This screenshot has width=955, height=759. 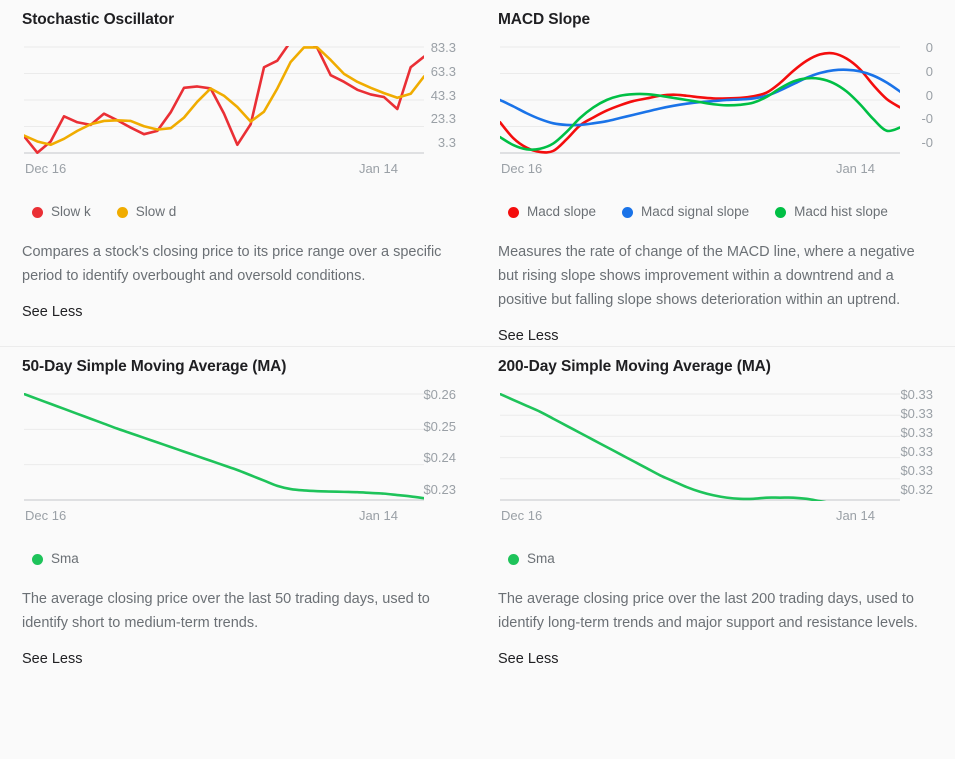 I want to click on chart-50-day-sma: $0.26 $0.25 $0.24 $0.23 Dec 16 Jan 14, so click(x=239, y=455).